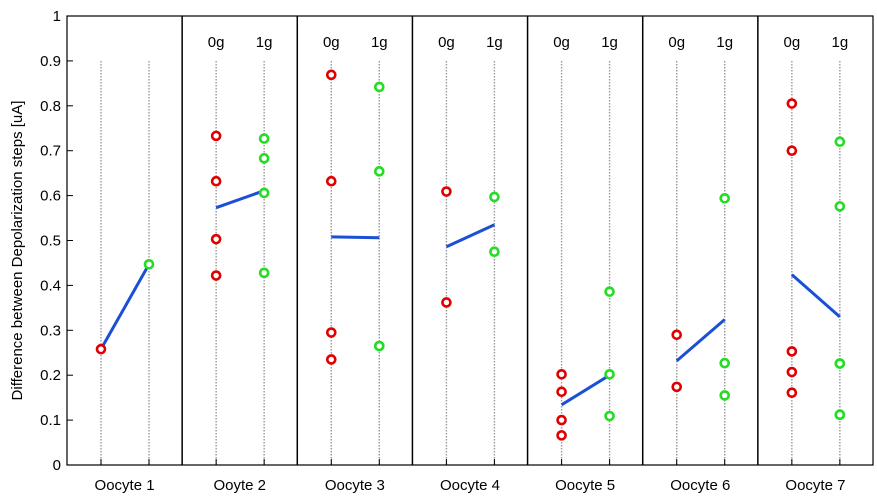  I want to click on panel-label: Oocyte 6, so click(700, 485).